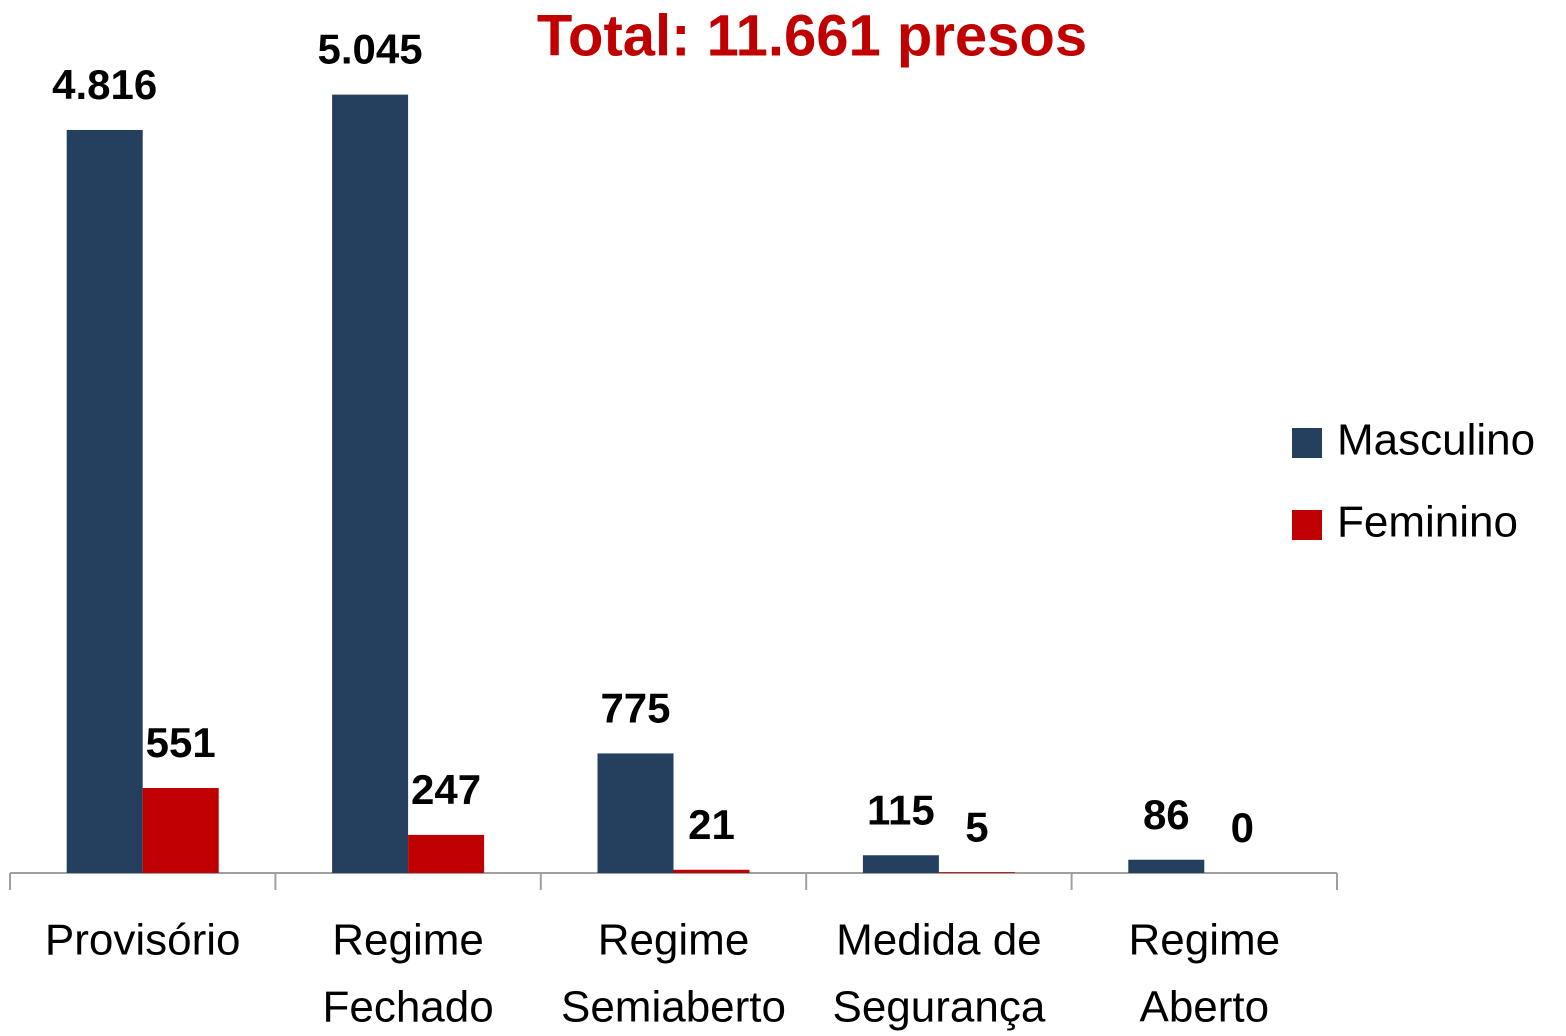  Describe the element at coordinates (711, 824) in the screenshot. I see `data-label: 21` at that location.